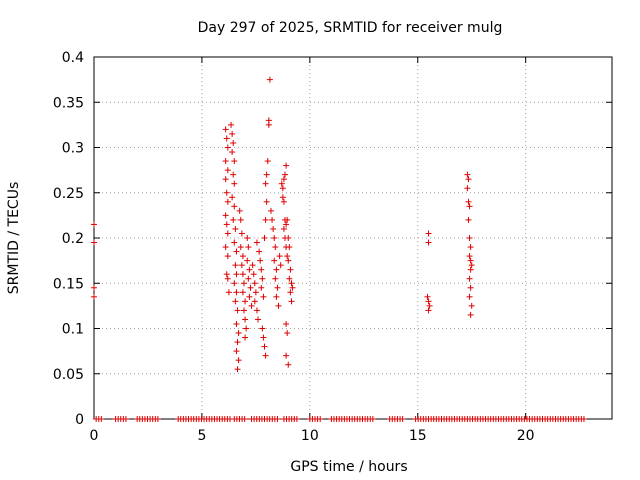 The image size is (640, 480). I want to click on x-tick-label: 15, so click(418, 436).